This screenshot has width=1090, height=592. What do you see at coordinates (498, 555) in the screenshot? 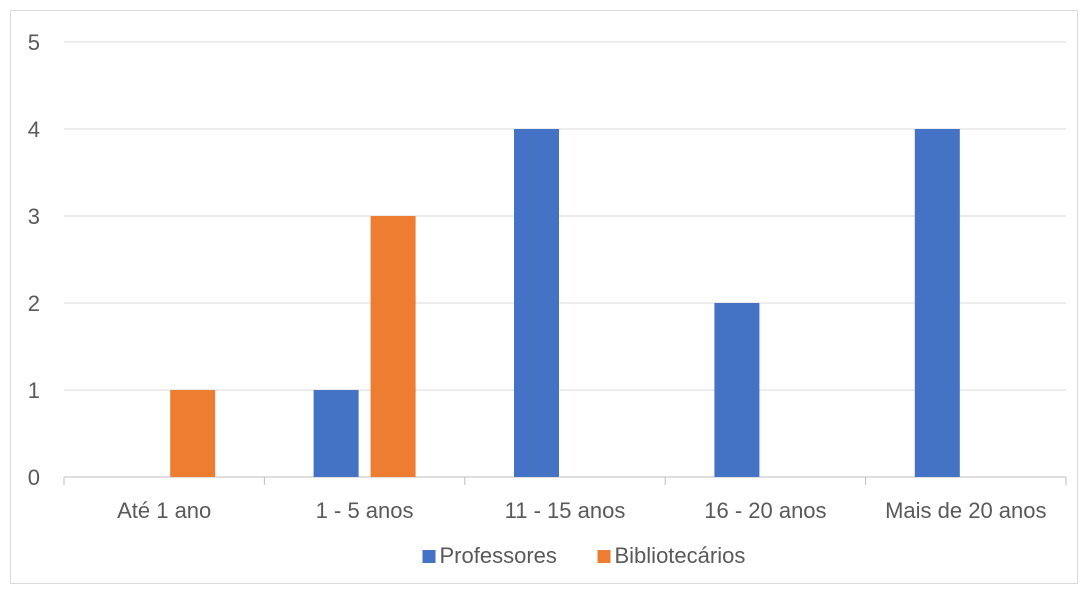
I see `legend-label: Professores` at bounding box center [498, 555].